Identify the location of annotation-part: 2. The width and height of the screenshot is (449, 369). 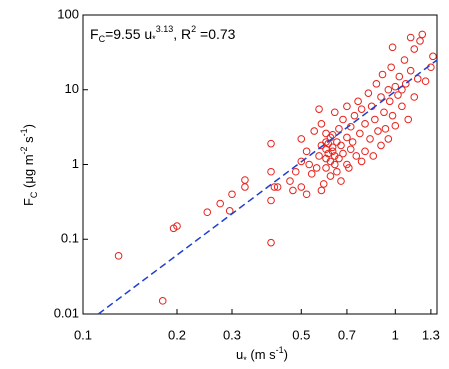
(193, 29).